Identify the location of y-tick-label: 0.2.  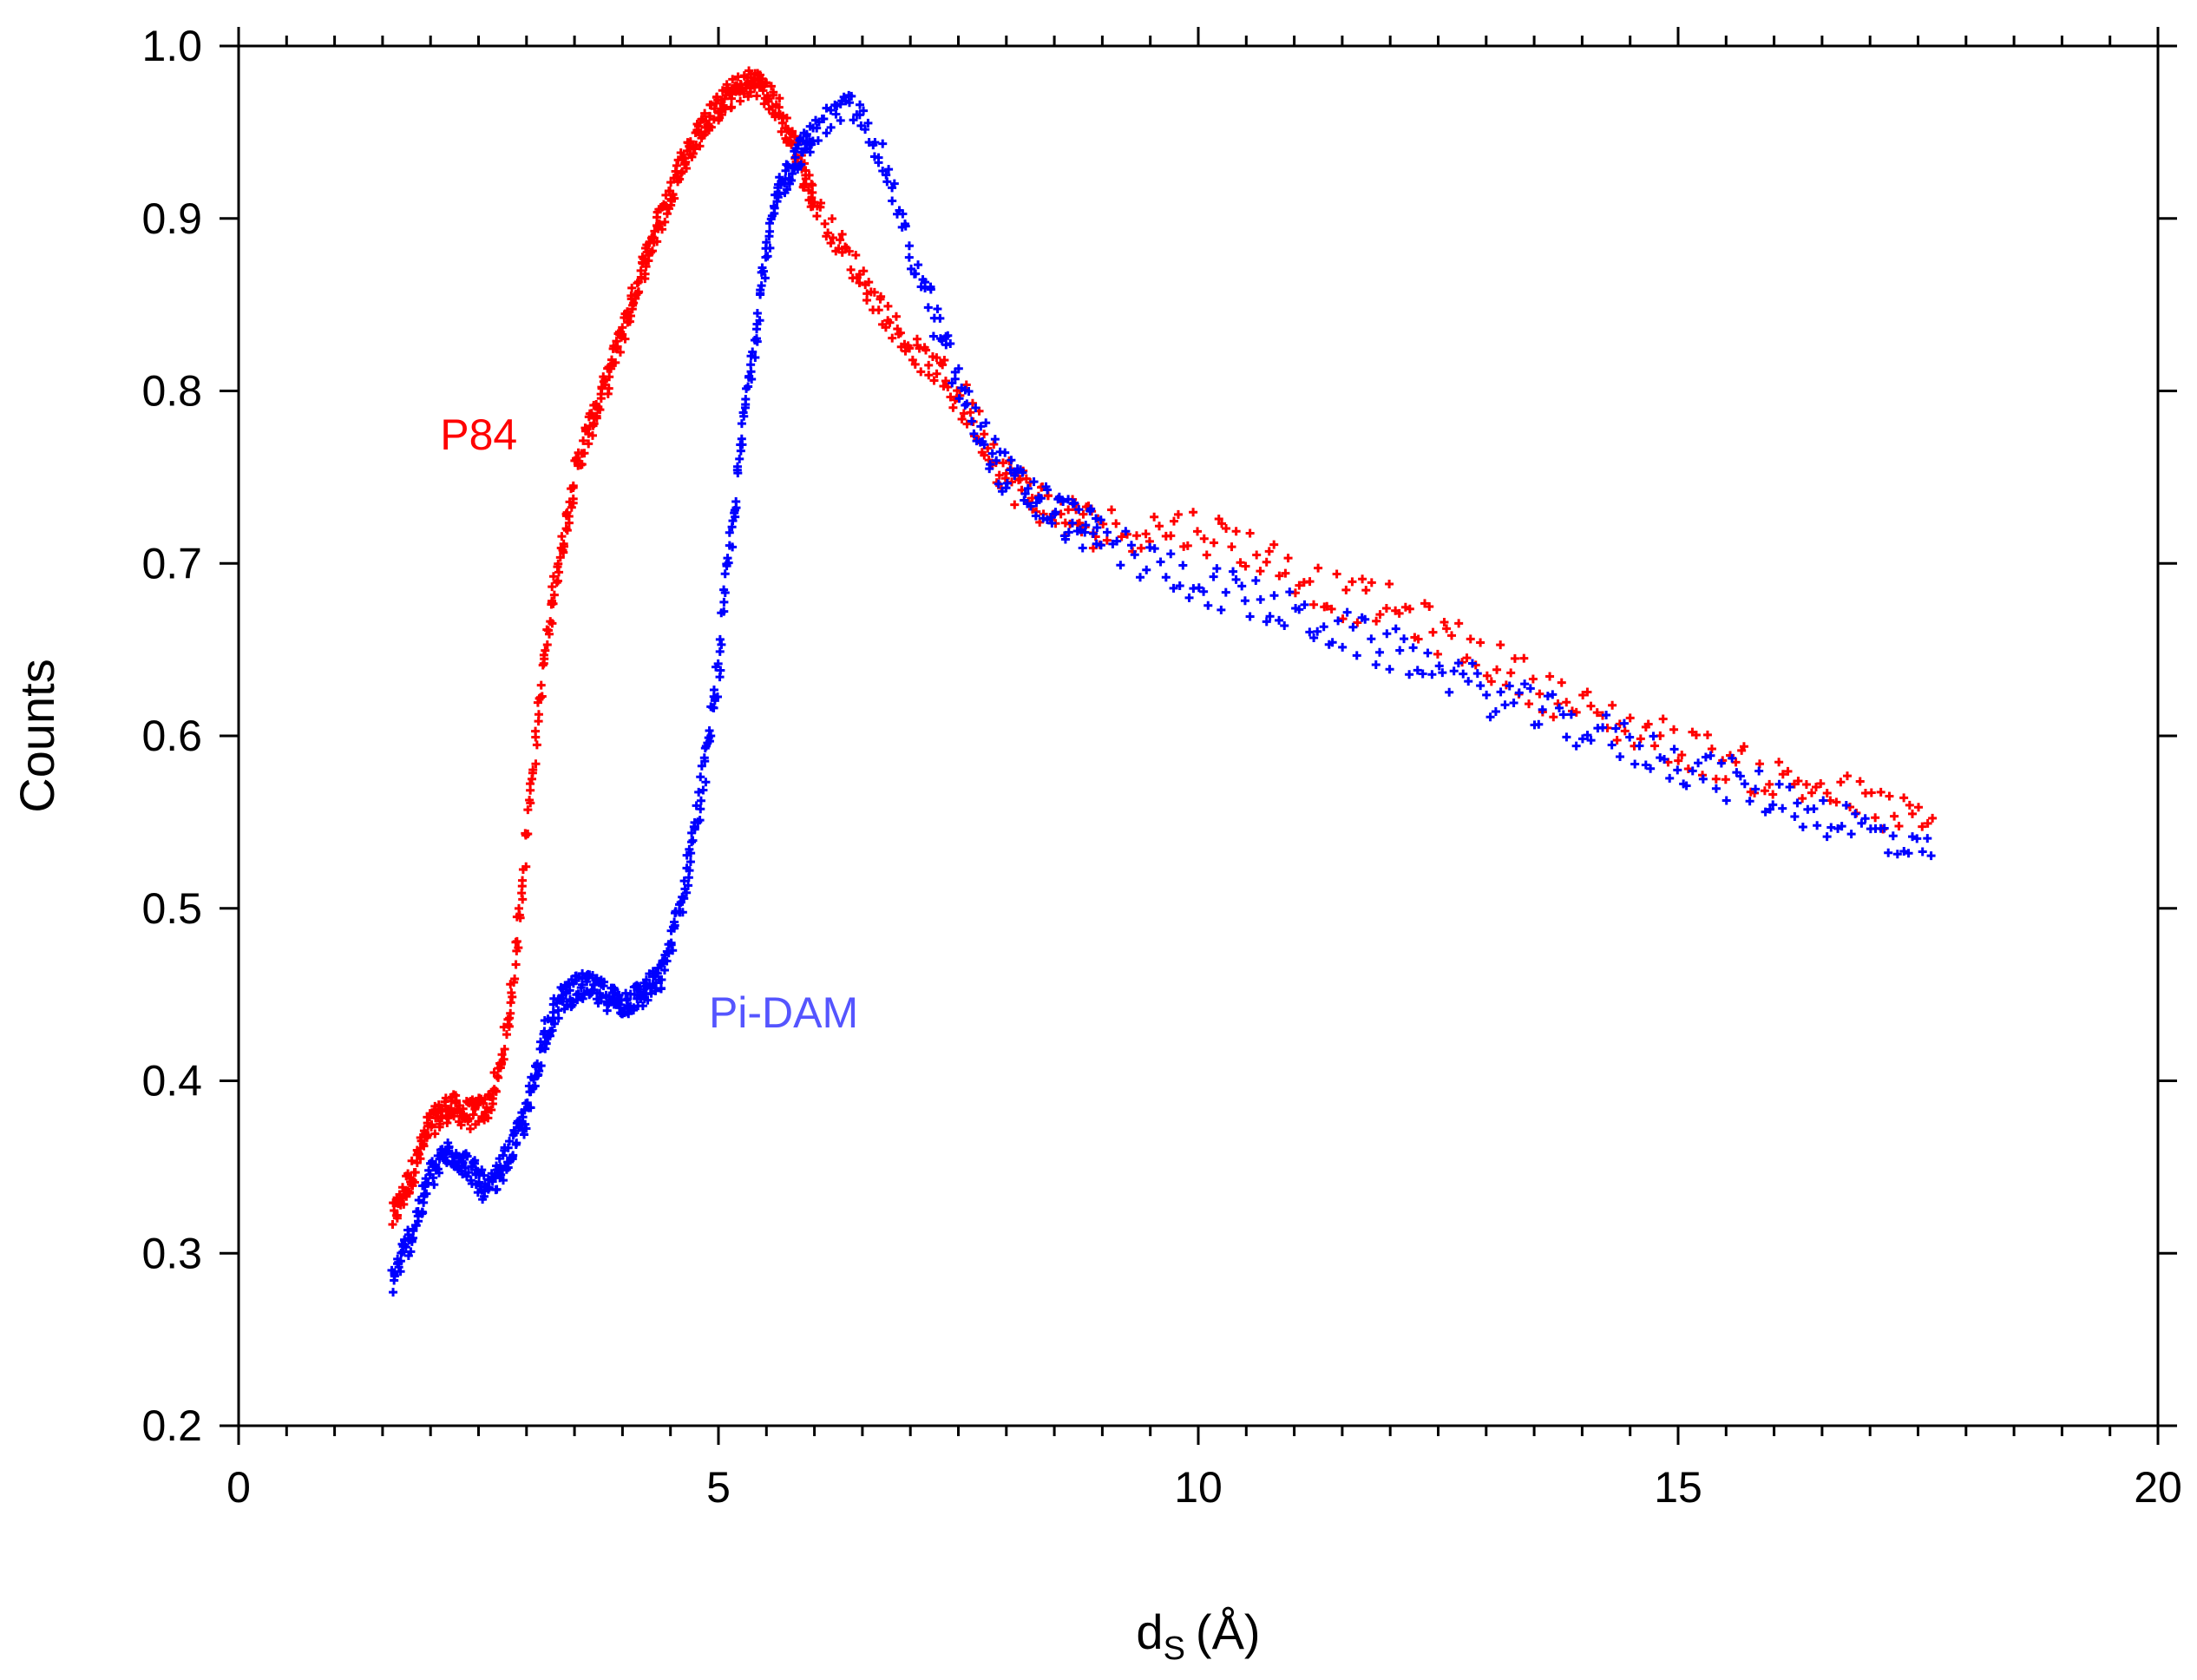
(171, 1425).